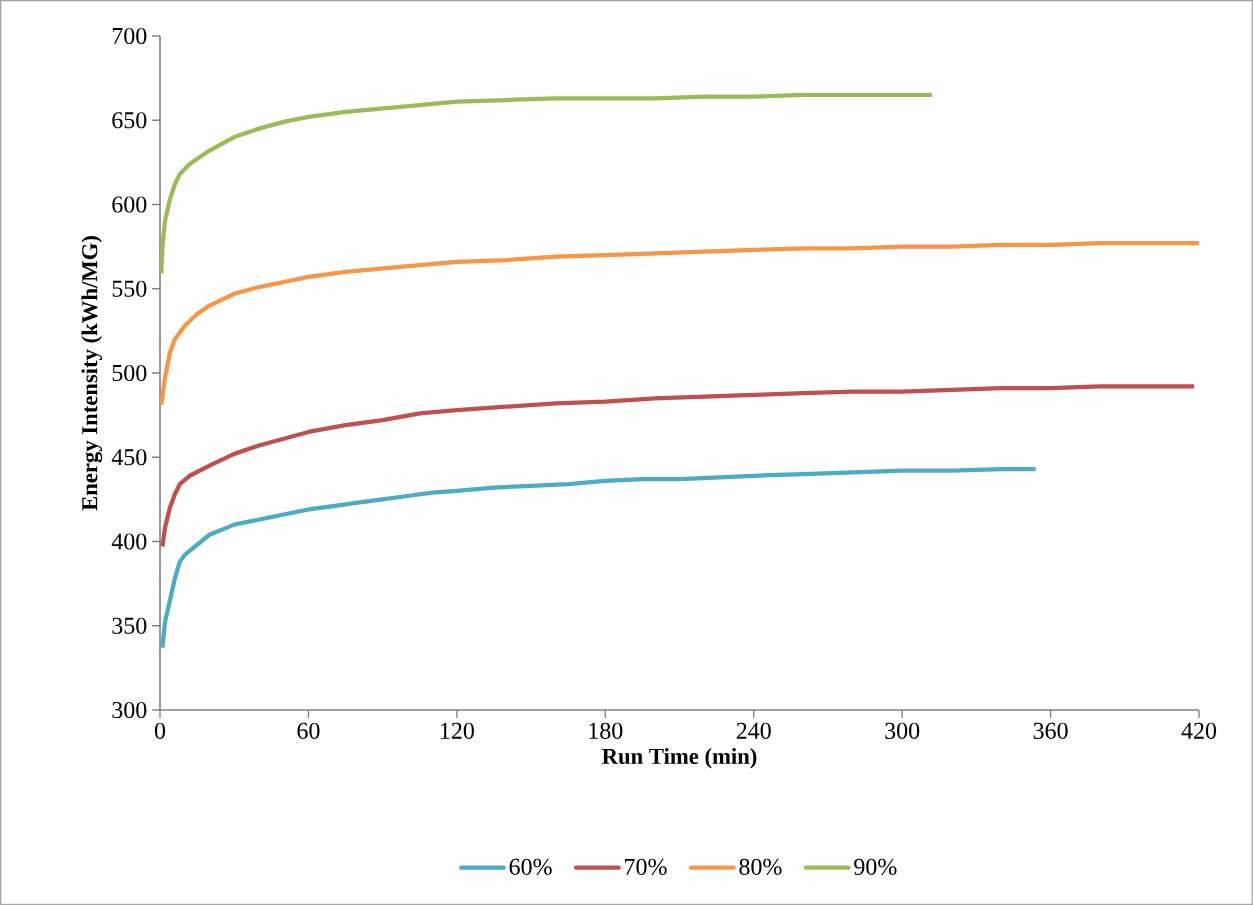 This screenshot has height=905, width=1253. I want to click on x-tick-label: 360, so click(1050, 730).